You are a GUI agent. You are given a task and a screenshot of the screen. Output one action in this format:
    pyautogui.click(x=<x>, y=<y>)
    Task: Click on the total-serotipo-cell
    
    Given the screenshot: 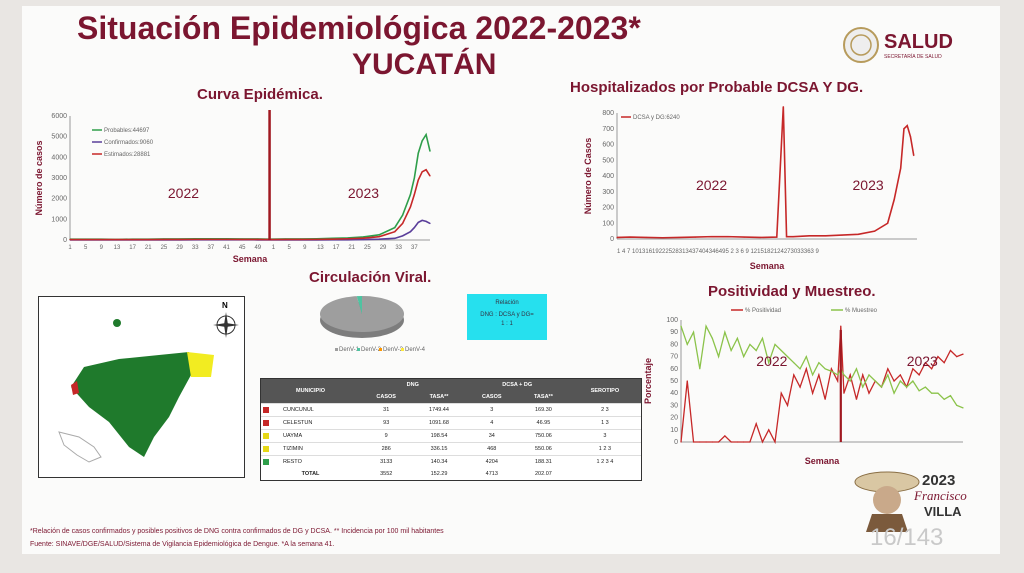 What is the action you would take?
    pyautogui.click(x=605, y=474)
    